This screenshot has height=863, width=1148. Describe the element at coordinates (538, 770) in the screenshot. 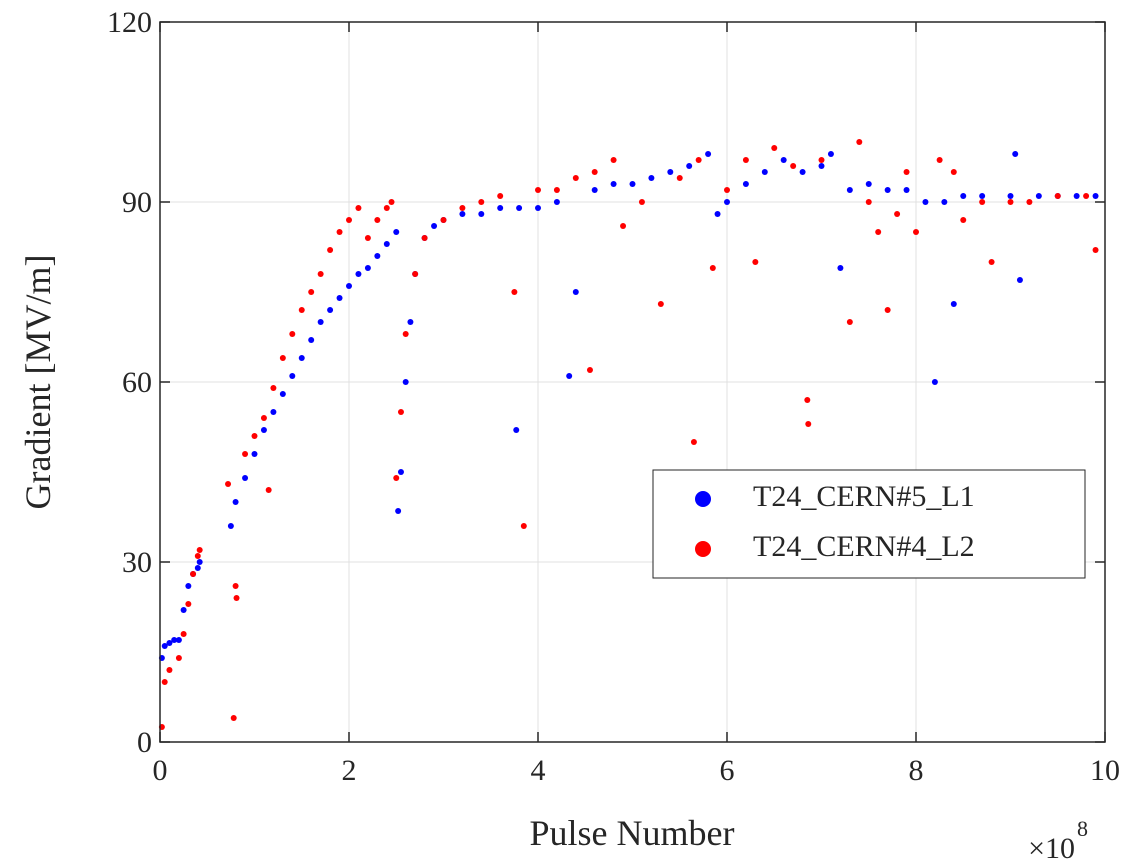

I see `x-tick-label: 4` at that location.